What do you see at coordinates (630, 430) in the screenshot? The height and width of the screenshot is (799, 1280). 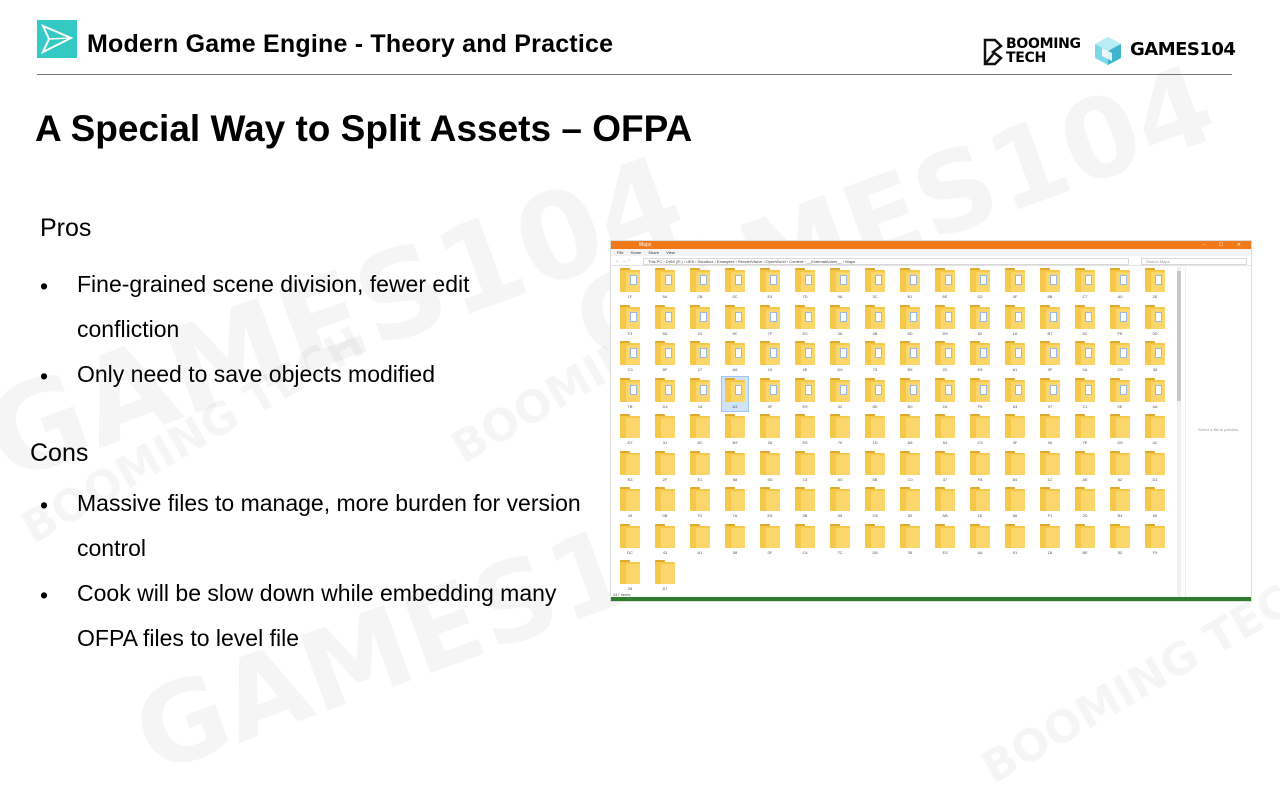 I see `folder-item: D7` at bounding box center [630, 430].